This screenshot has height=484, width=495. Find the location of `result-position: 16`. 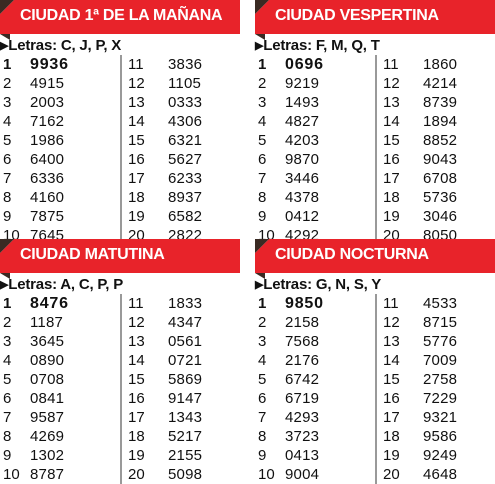

result-position: 16 is located at coordinates (136, 159).